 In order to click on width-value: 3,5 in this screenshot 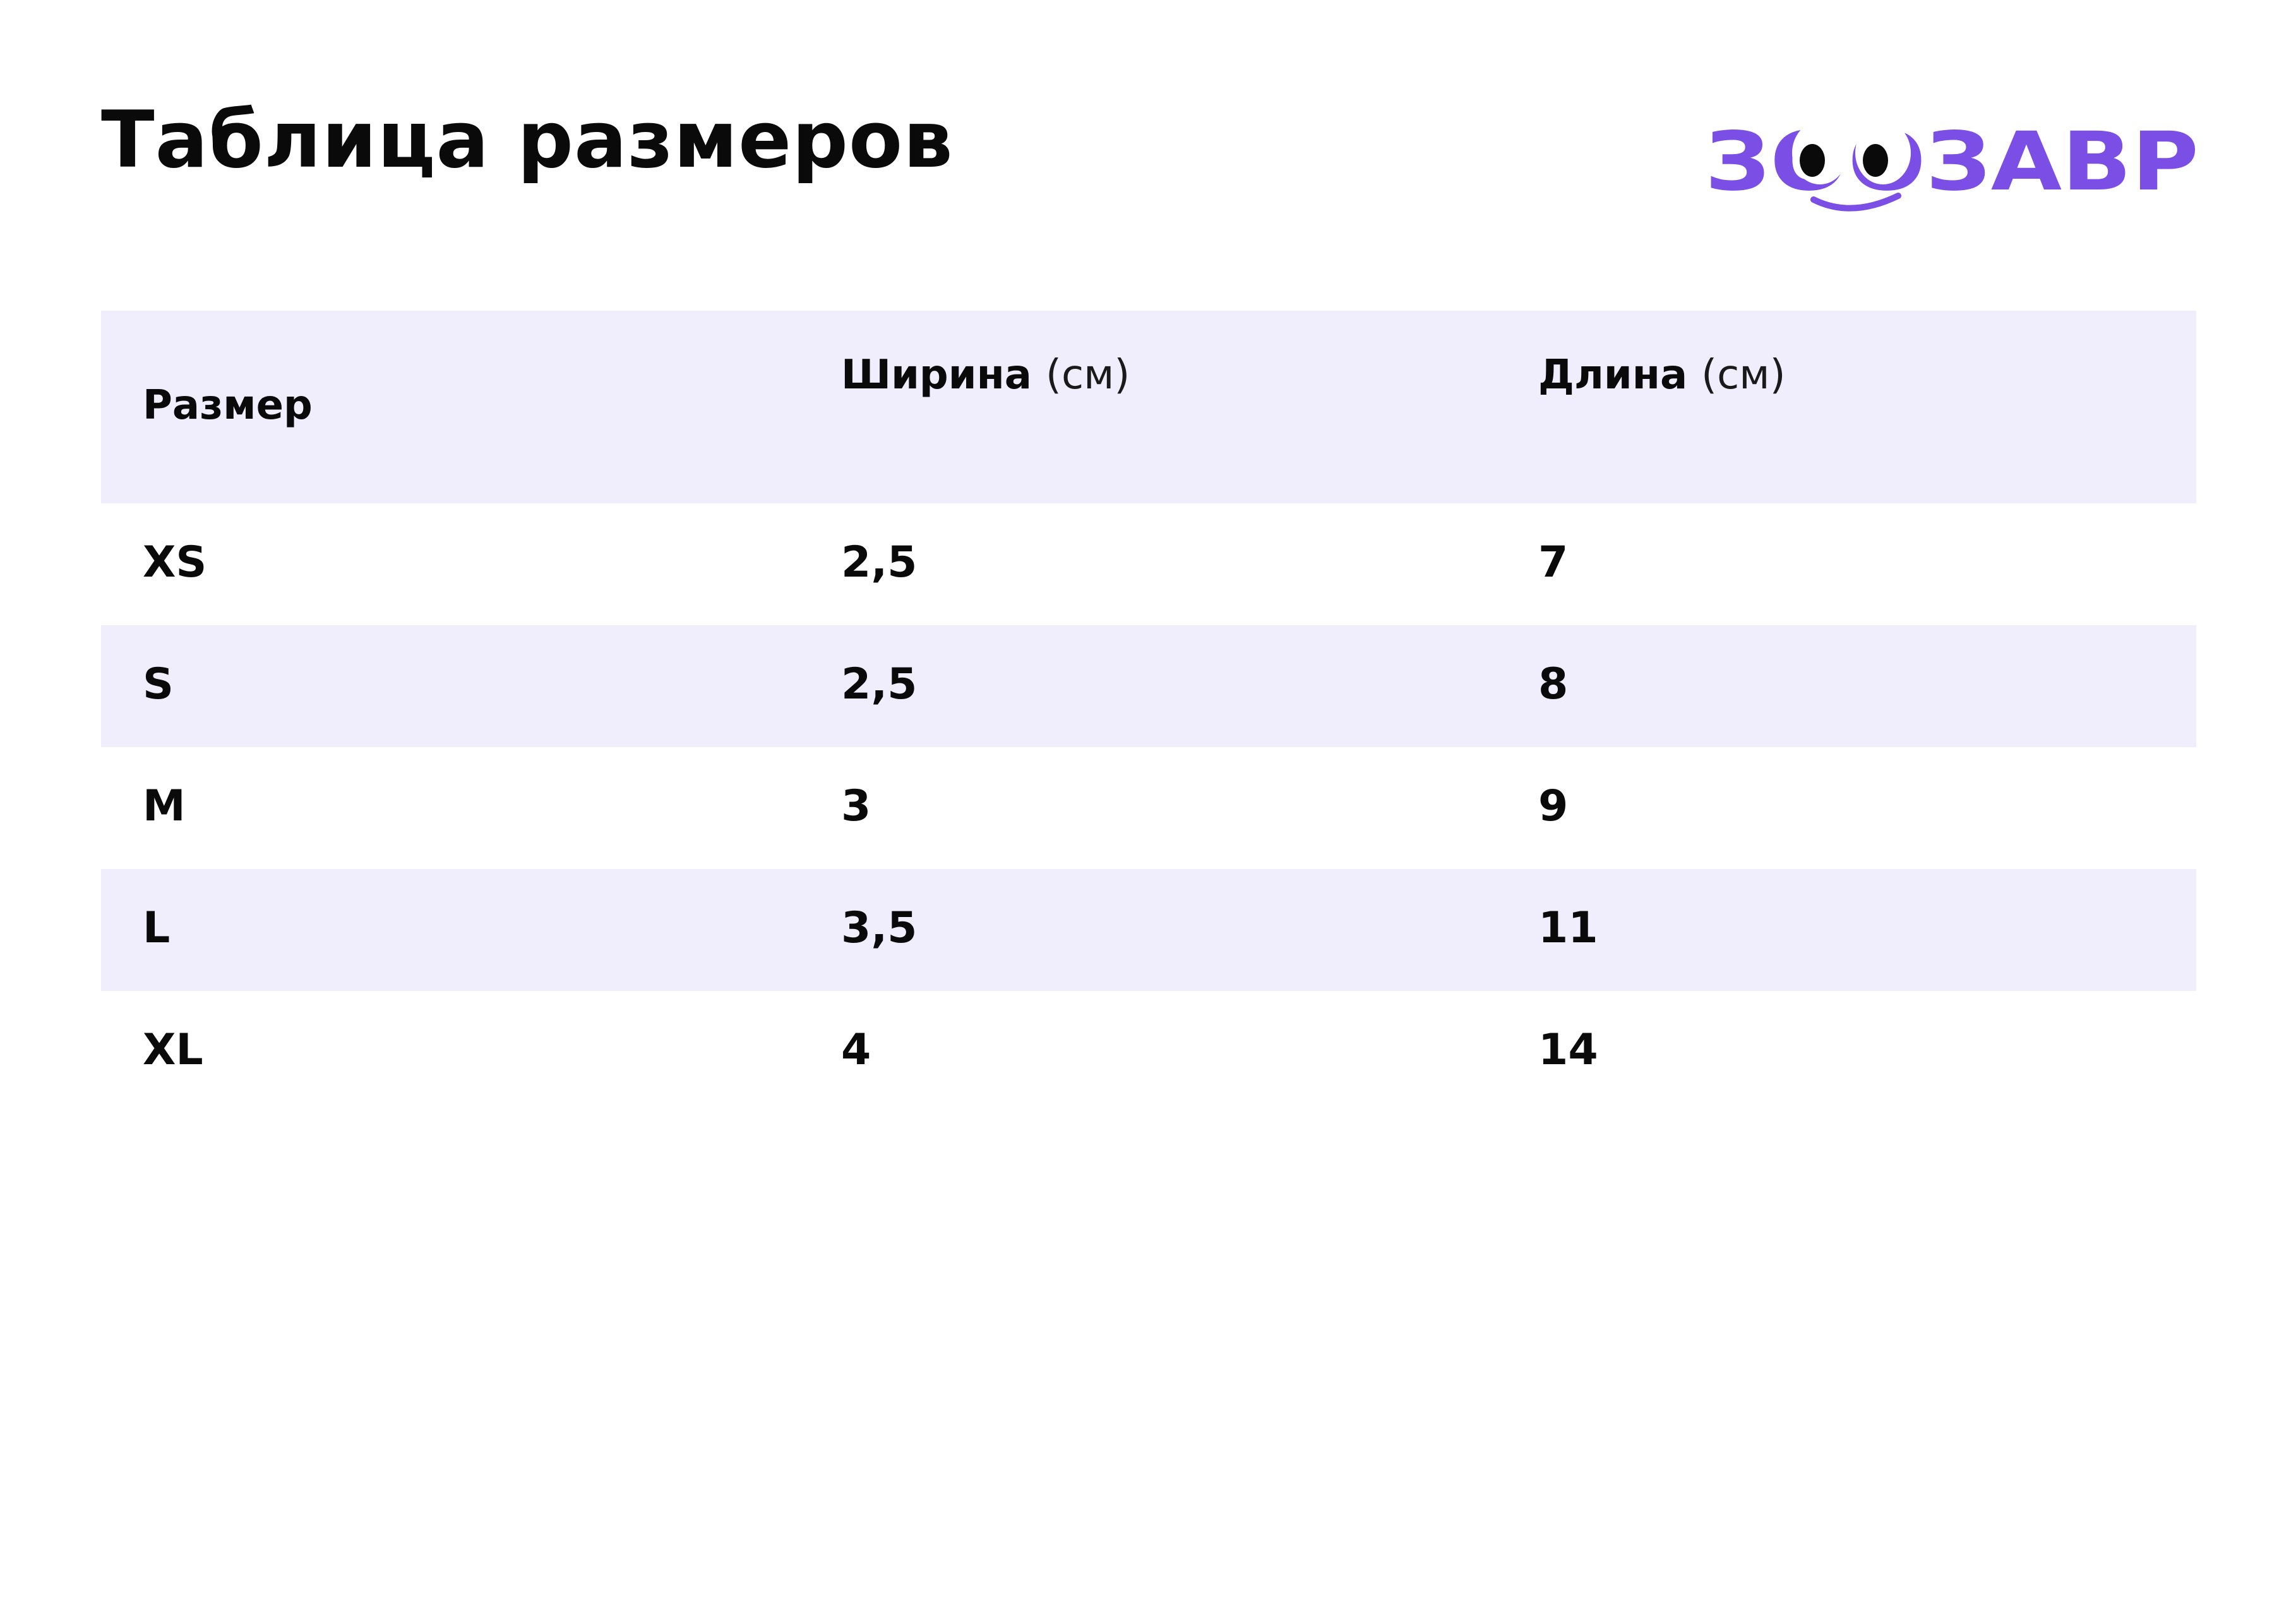, I will do `click(879, 928)`.